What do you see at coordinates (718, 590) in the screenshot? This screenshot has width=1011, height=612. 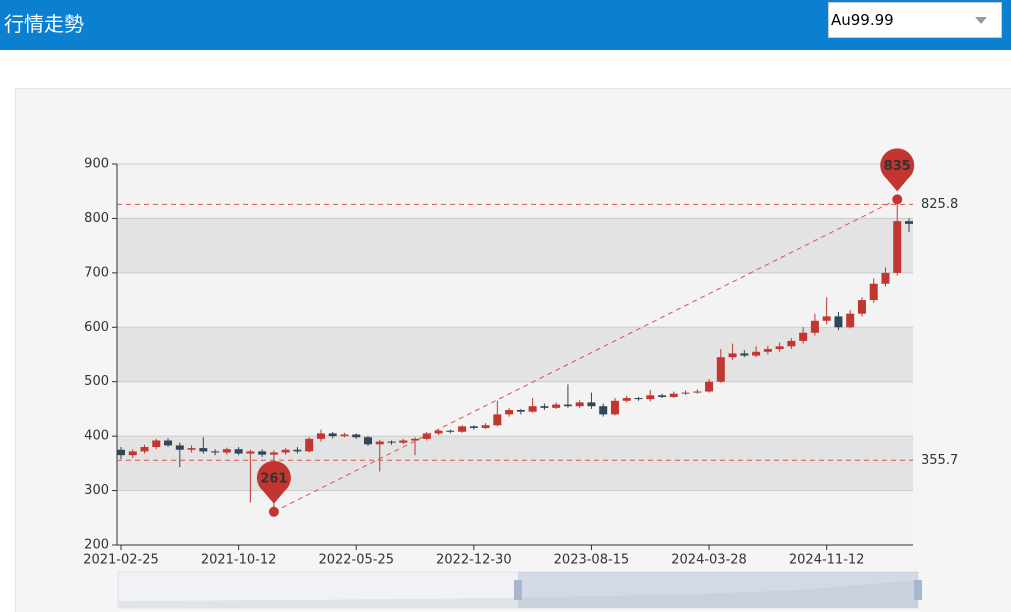 I see `slider-window` at bounding box center [718, 590].